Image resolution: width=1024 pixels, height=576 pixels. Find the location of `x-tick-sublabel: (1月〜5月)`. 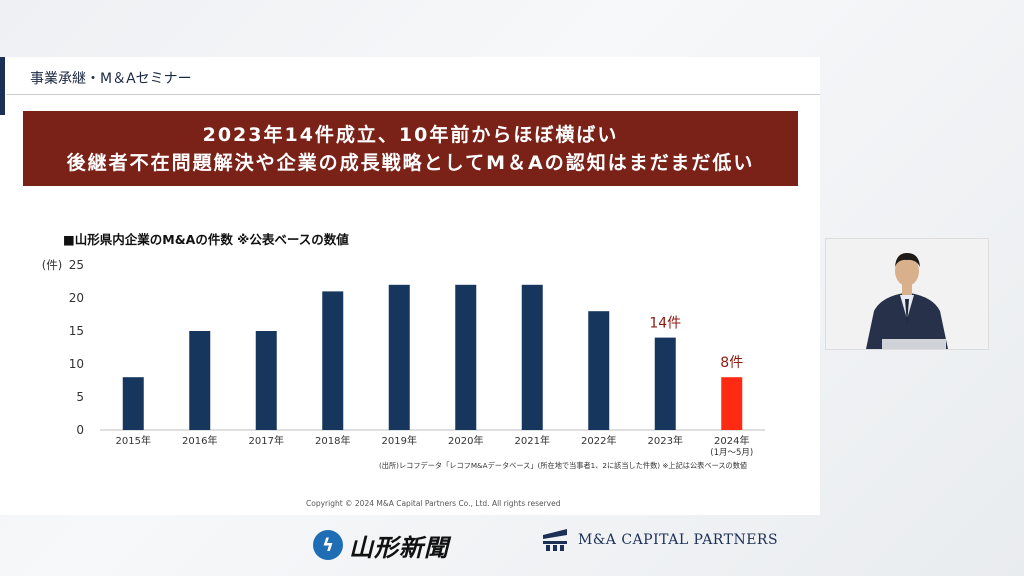

x-tick-sublabel: (1月〜5月) is located at coordinates (731, 453).